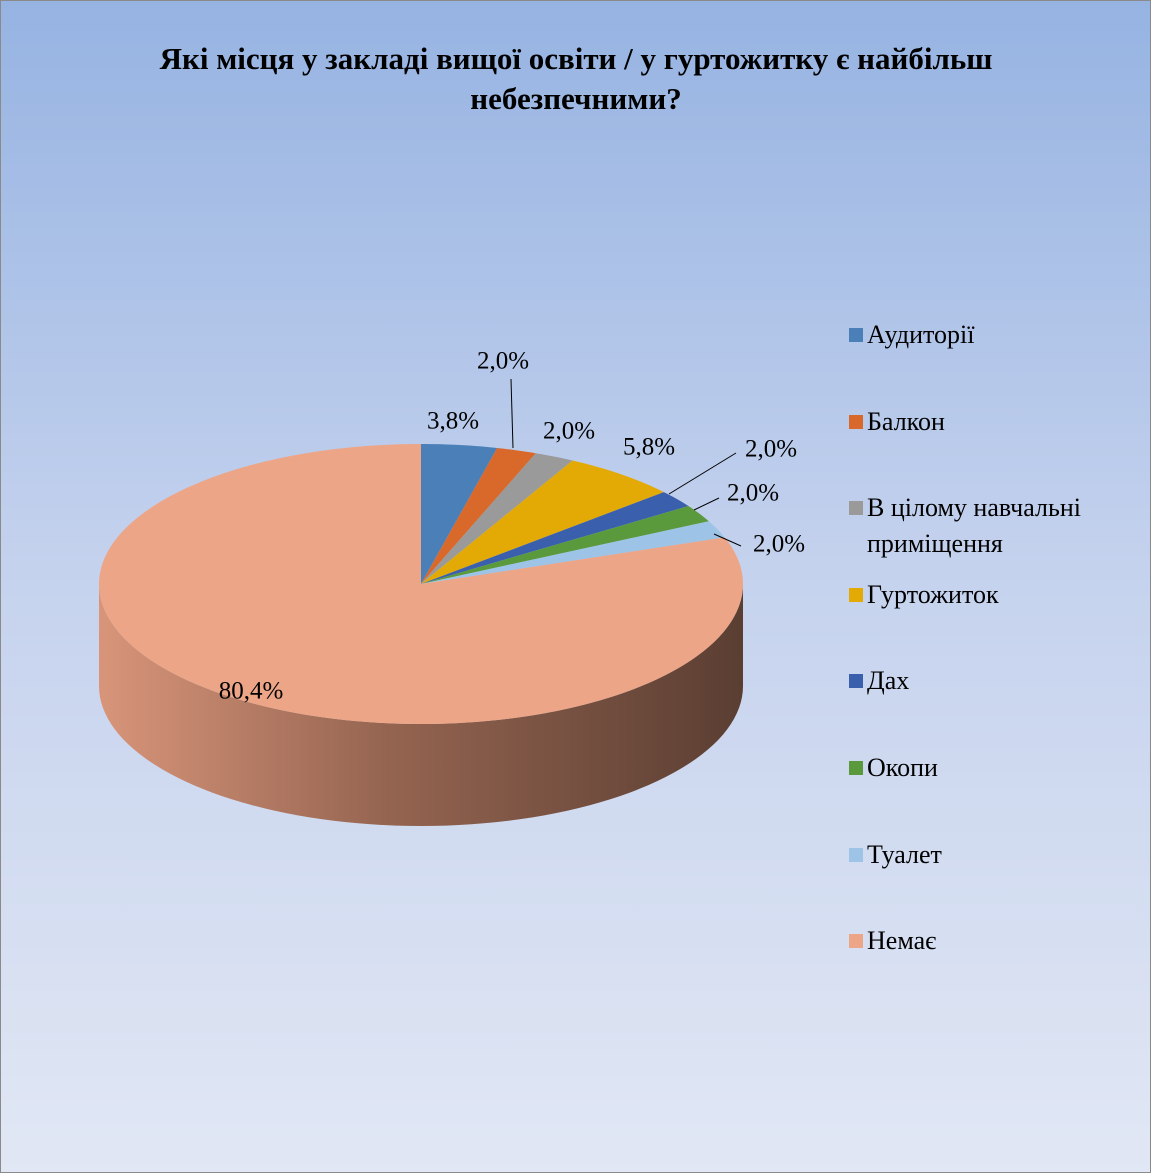 Image resolution: width=1151 pixels, height=1173 pixels. Describe the element at coordinates (984, 941) in the screenshot. I see `legend-item: Немає` at that location.